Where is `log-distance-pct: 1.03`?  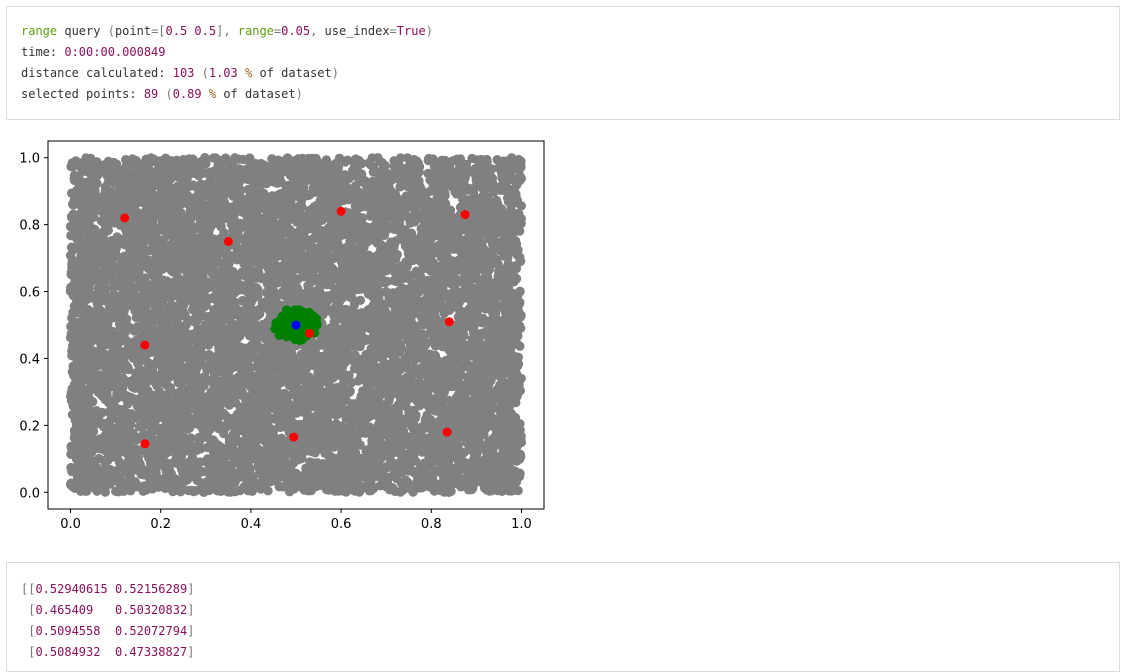
log-distance-pct: 1.03 is located at coordinates (223, 73).